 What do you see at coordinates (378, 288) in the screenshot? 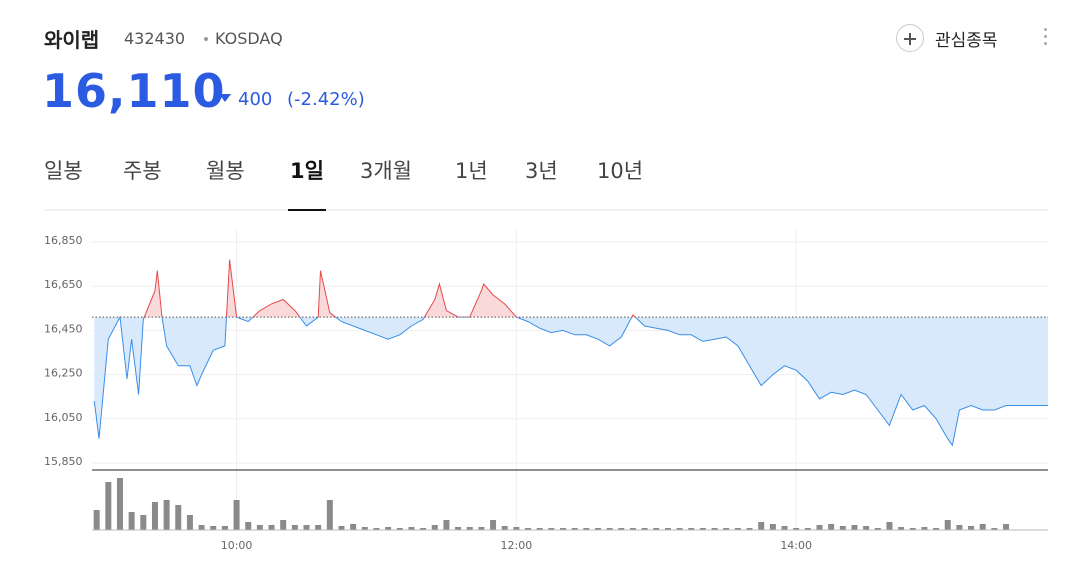
I see `price-line-up` at bounding box center [378, 288].